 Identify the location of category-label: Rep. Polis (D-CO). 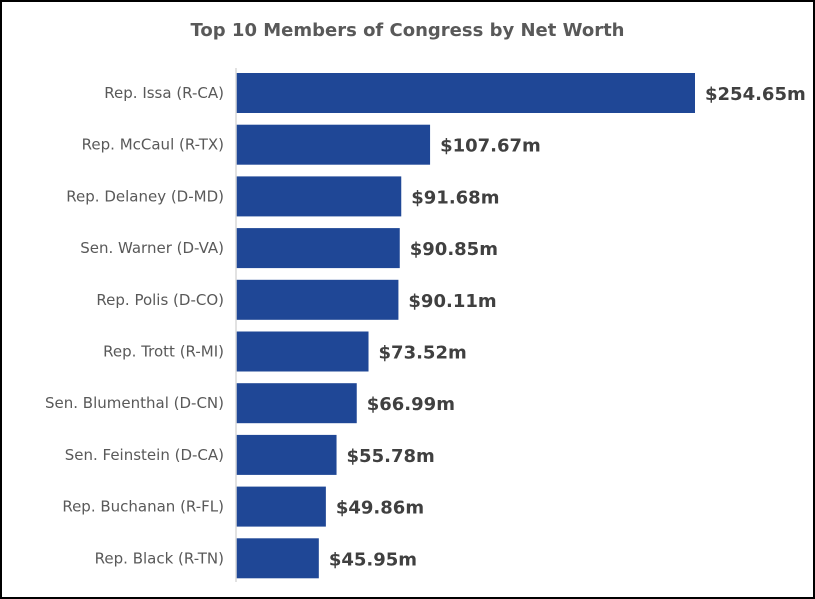
(160, 300).